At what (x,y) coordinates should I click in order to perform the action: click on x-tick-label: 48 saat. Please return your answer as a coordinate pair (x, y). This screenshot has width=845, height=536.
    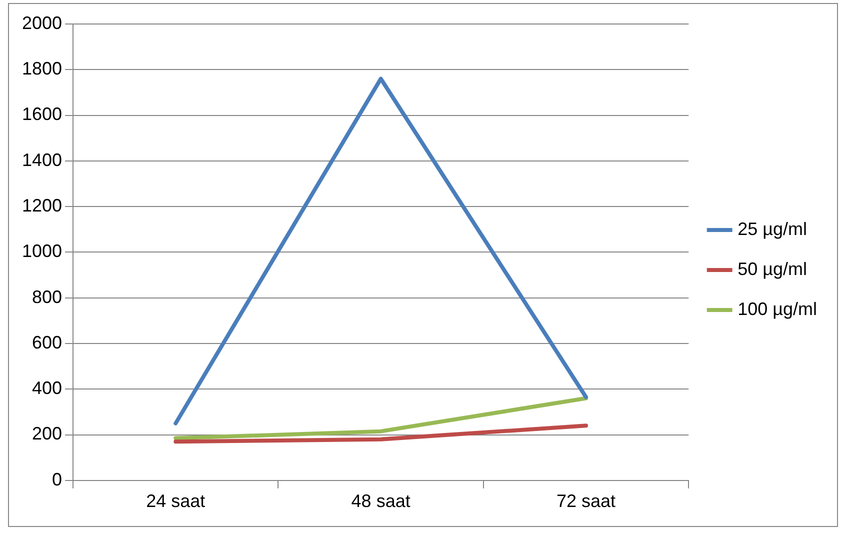
    Looking at the image, I should click on (380, 501).